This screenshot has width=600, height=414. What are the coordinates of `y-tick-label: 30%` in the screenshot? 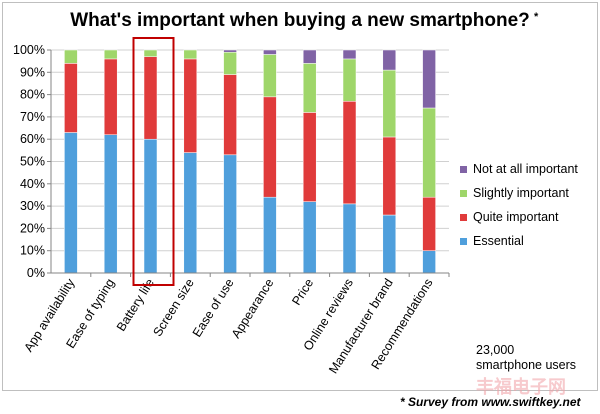 It's located at (32, 206).